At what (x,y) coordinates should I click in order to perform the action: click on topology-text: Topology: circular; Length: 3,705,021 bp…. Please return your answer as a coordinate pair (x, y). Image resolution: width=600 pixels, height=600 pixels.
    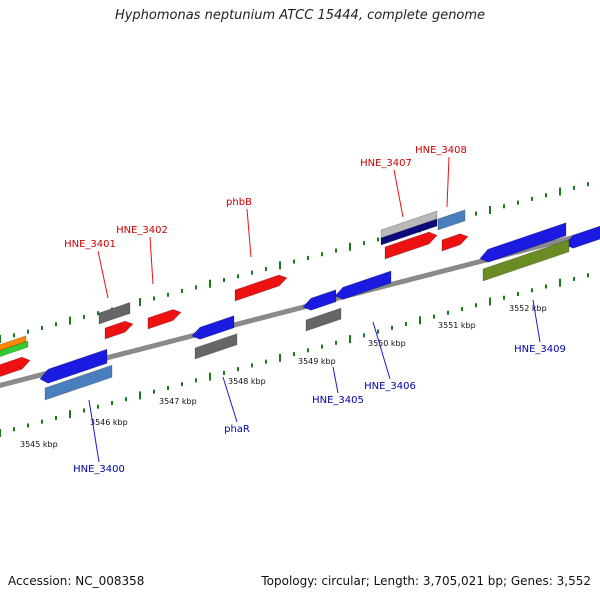
    Looking at the image, I should click on (426, 581).